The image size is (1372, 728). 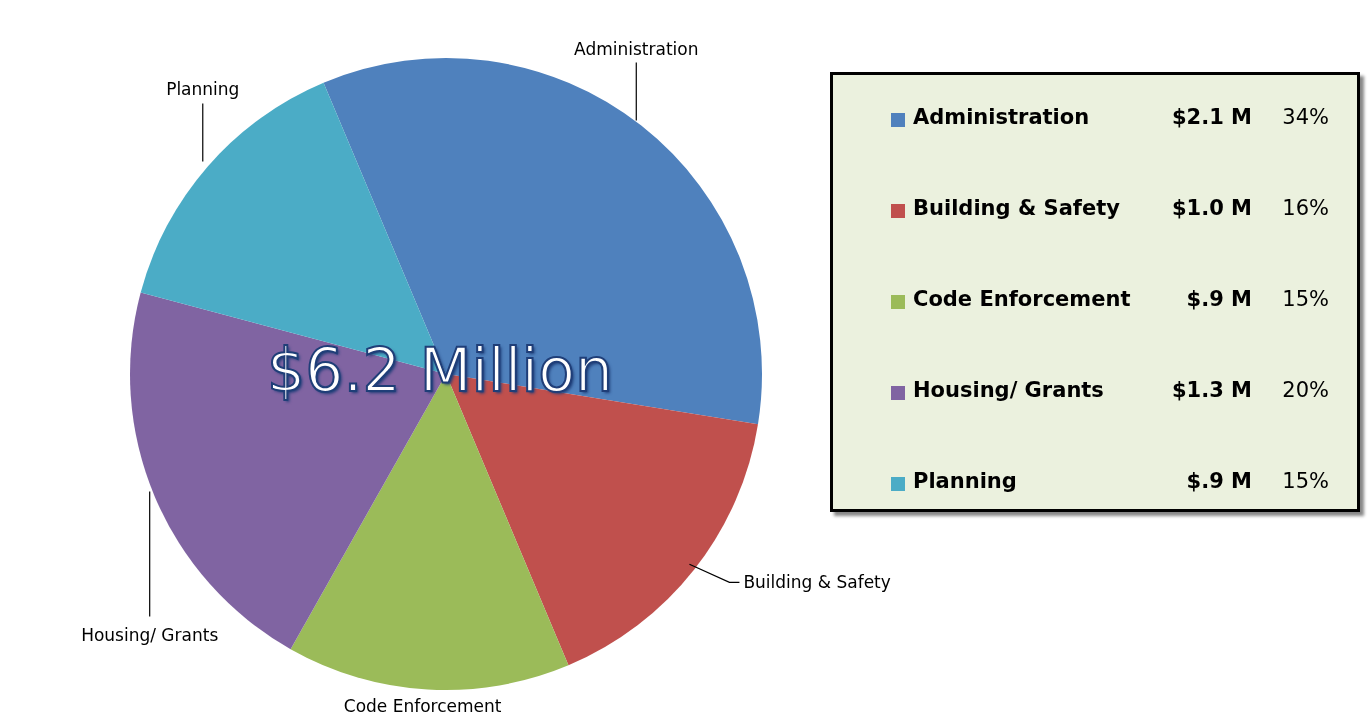 I want to click on slice-label: Administration, so click(x=636, y=48).